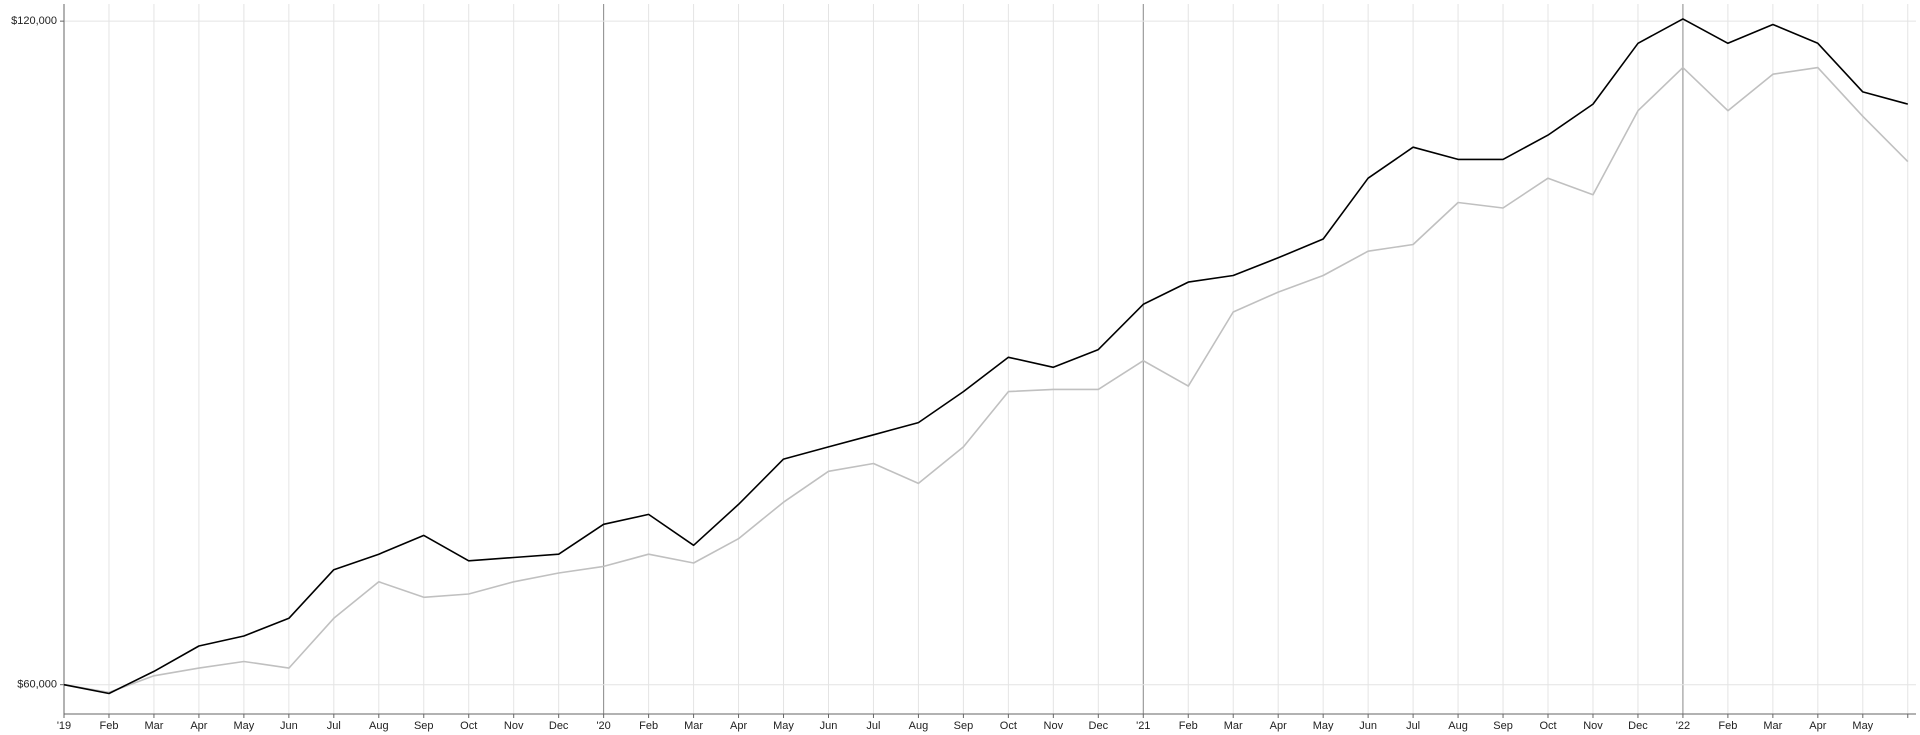  What do you see at coordinates (34, 21) in the screenshot?
I see `y-tick-label: $120,000` at bounding box center [34, 21].